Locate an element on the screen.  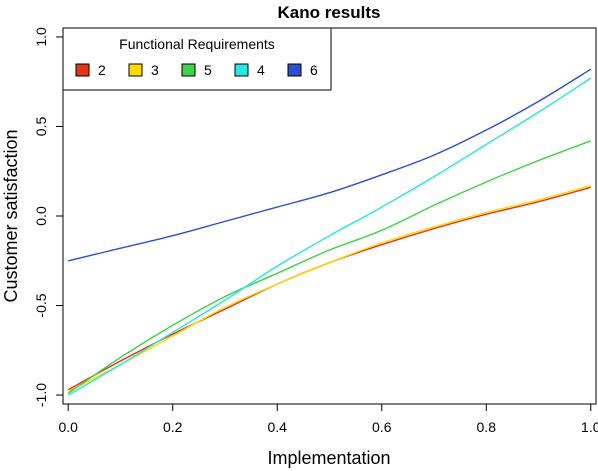
y-tick-label: -1.0 is located at coordinates (41, 395).